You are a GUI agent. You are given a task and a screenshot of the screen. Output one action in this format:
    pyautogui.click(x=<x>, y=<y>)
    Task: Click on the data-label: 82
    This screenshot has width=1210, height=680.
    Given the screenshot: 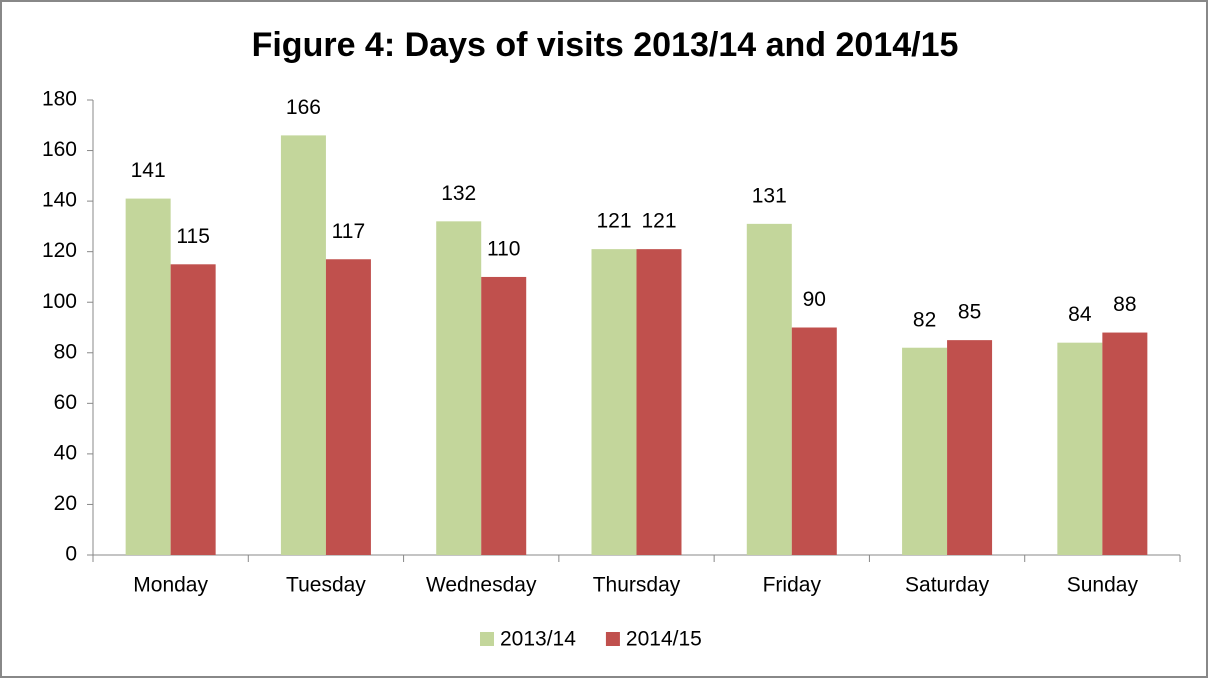 What is the action you would take?
    pyautogui.click(x=924, y=319)
    